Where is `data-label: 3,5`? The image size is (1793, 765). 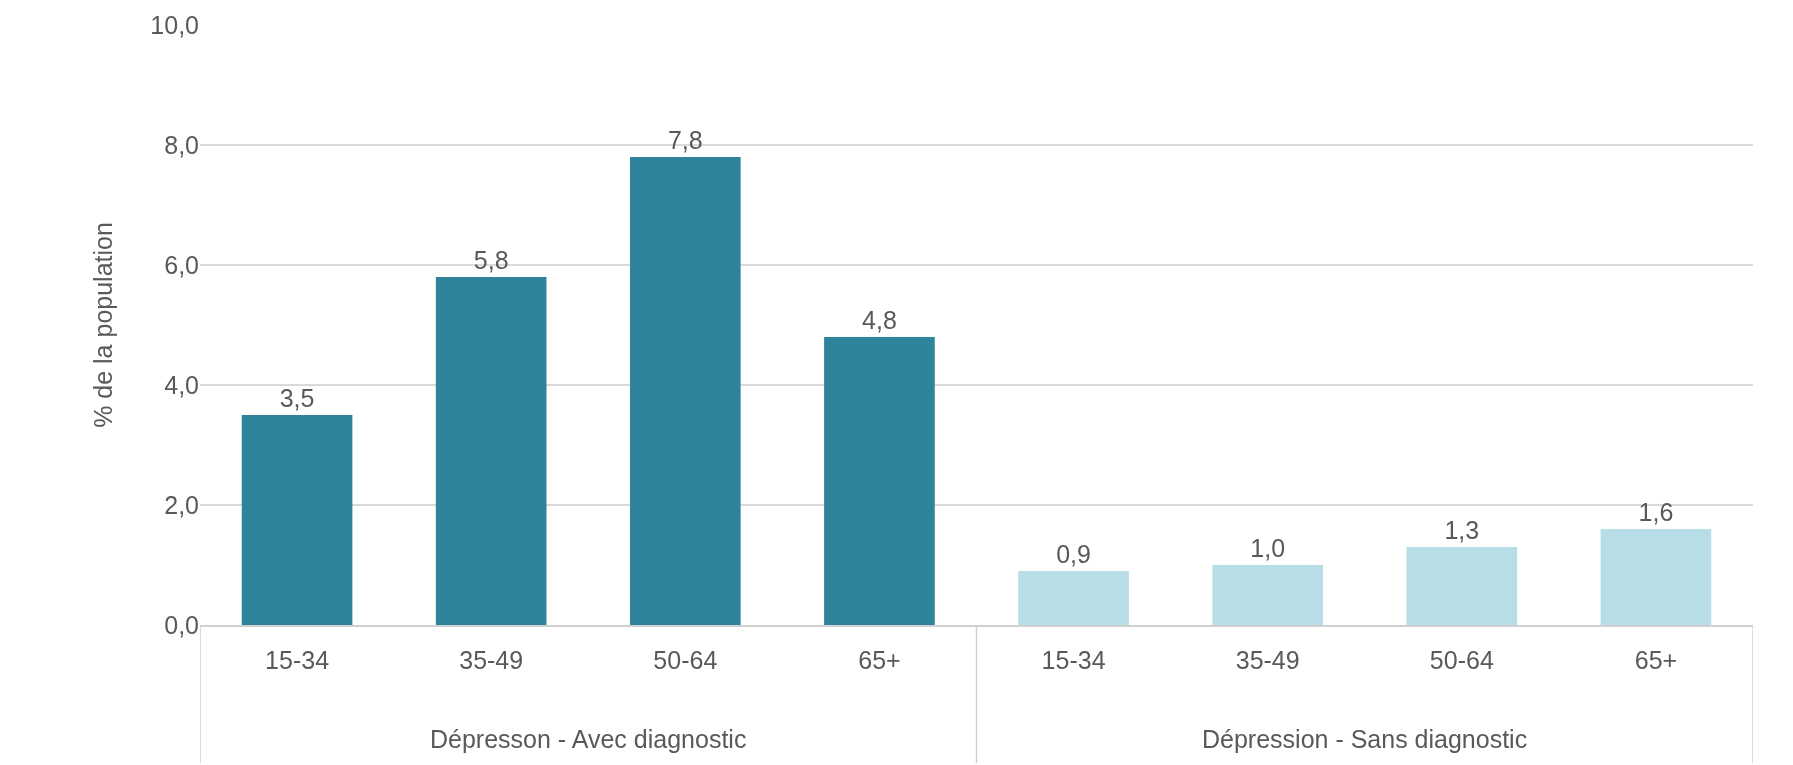
data-label: 3,5 is located at coordinates (297, 398).